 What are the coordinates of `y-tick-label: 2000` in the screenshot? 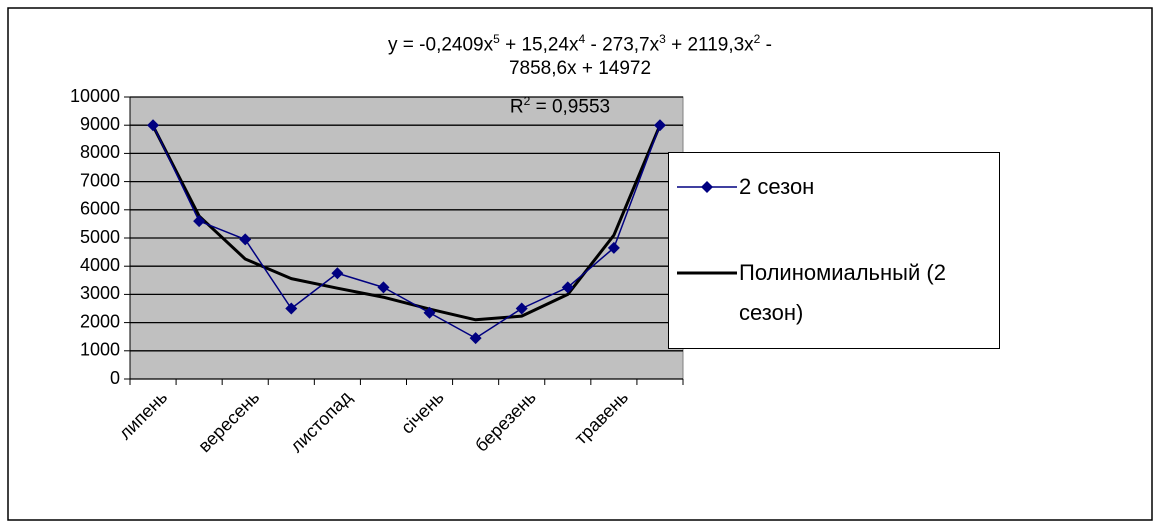 It's located at (100, 321).